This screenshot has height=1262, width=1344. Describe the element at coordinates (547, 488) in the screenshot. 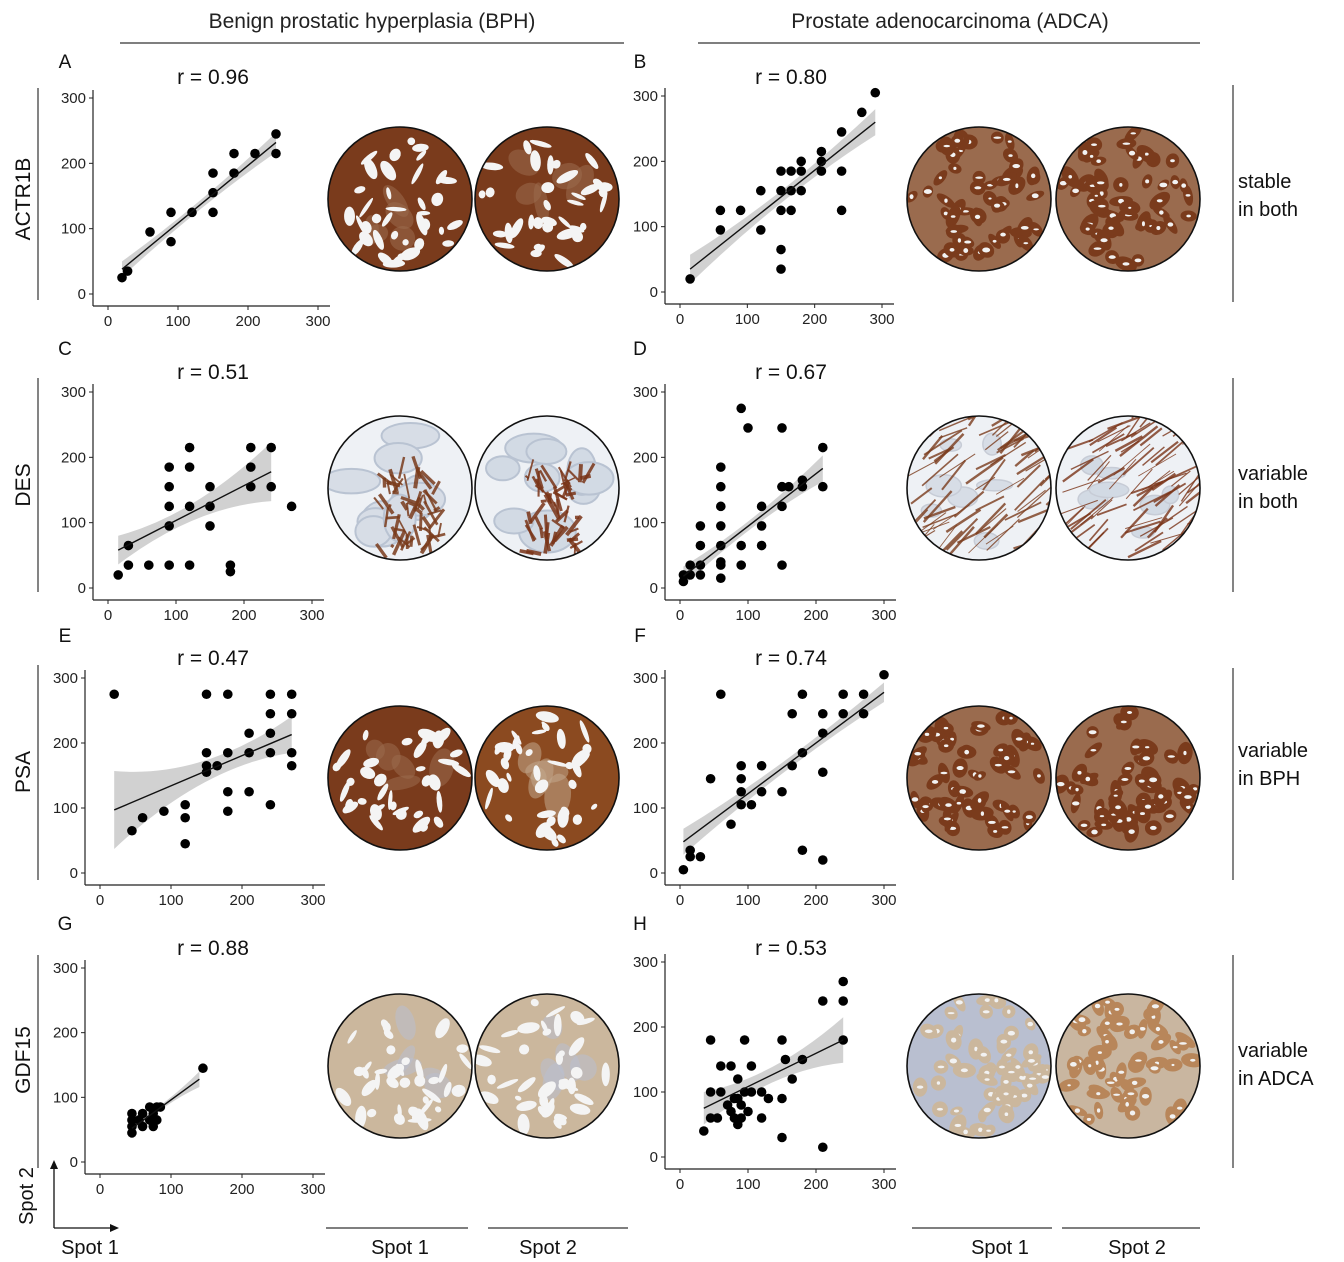

I see `tissue-core-row1-left-spot2` at that location.